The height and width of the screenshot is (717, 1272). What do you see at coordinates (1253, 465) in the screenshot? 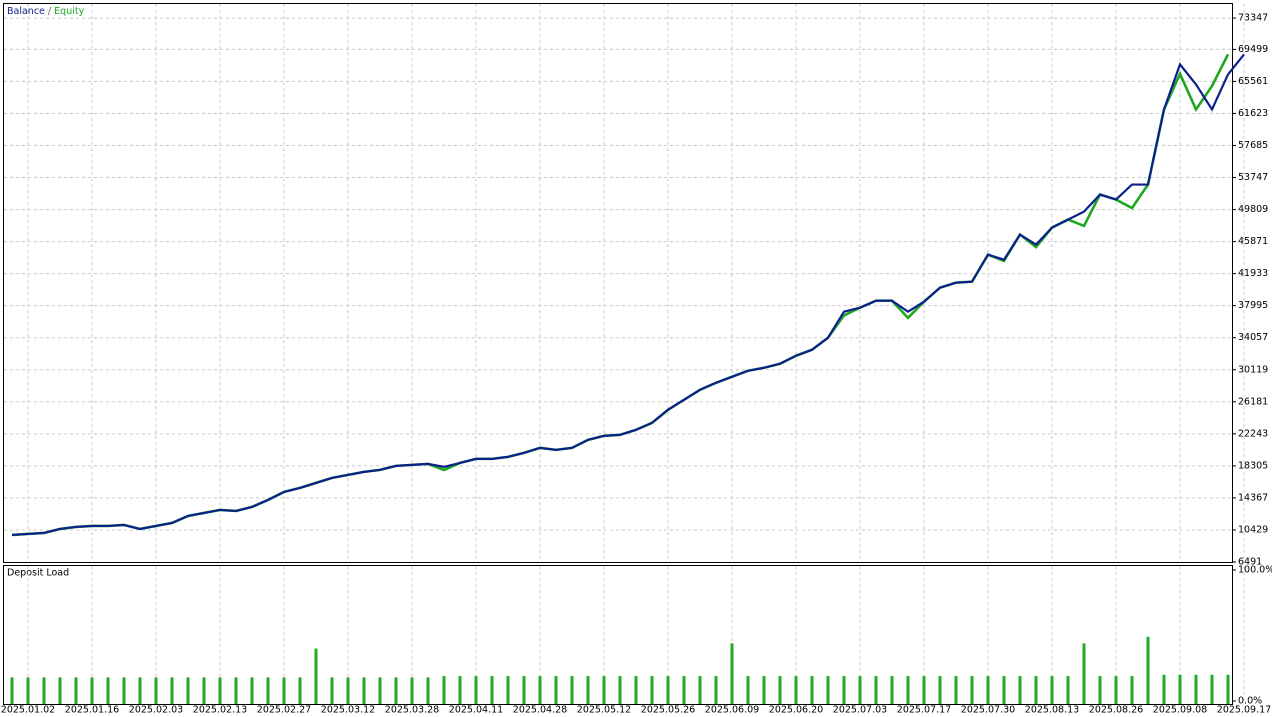
I see `y-tick-label: 18305` at bounding box center [1253, 465].